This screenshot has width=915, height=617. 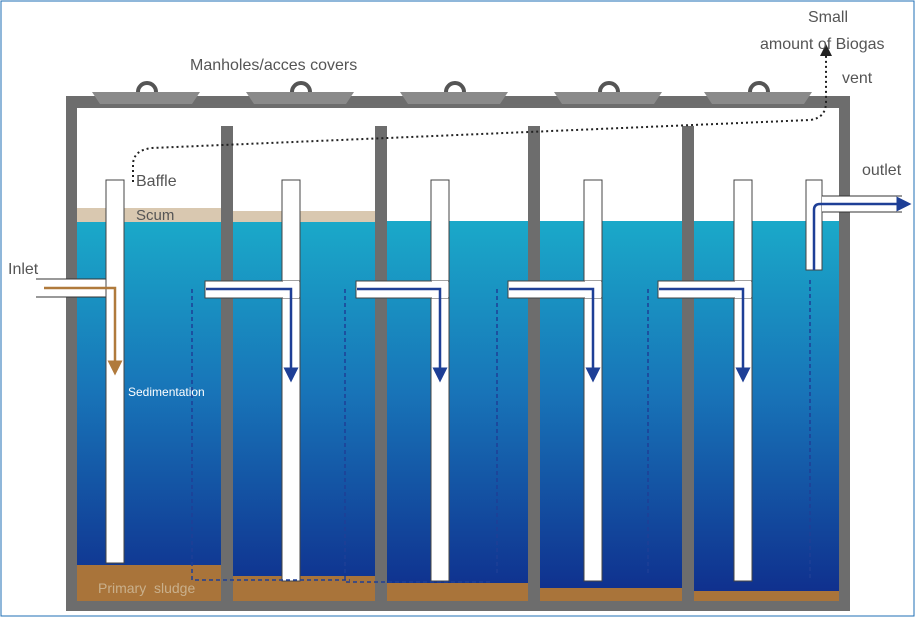 What do you see at coordinates (458, 606) in the screenshot?
I see `tank-floor` at bounding box center [458, 606].